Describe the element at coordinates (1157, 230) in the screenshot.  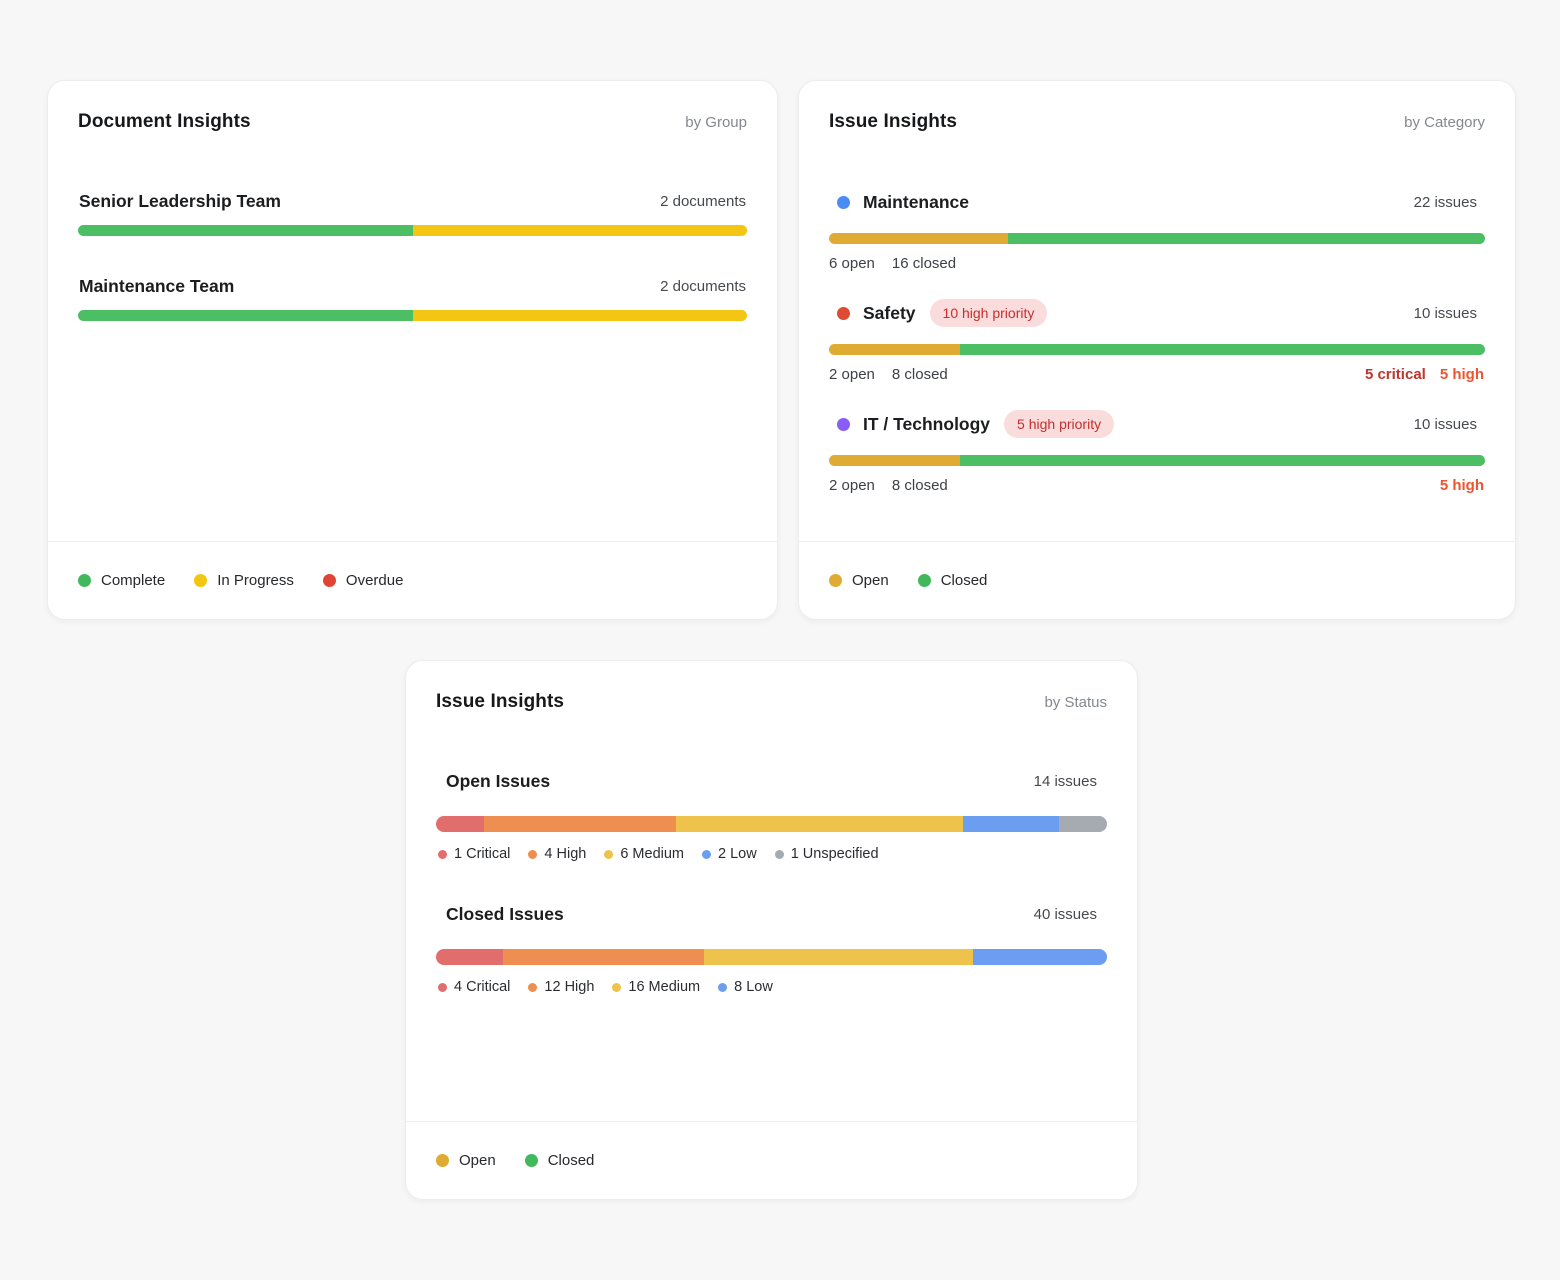
I see `category-row-maintenance: Maintenance 22 issues 6 open 16 closed` at that location.